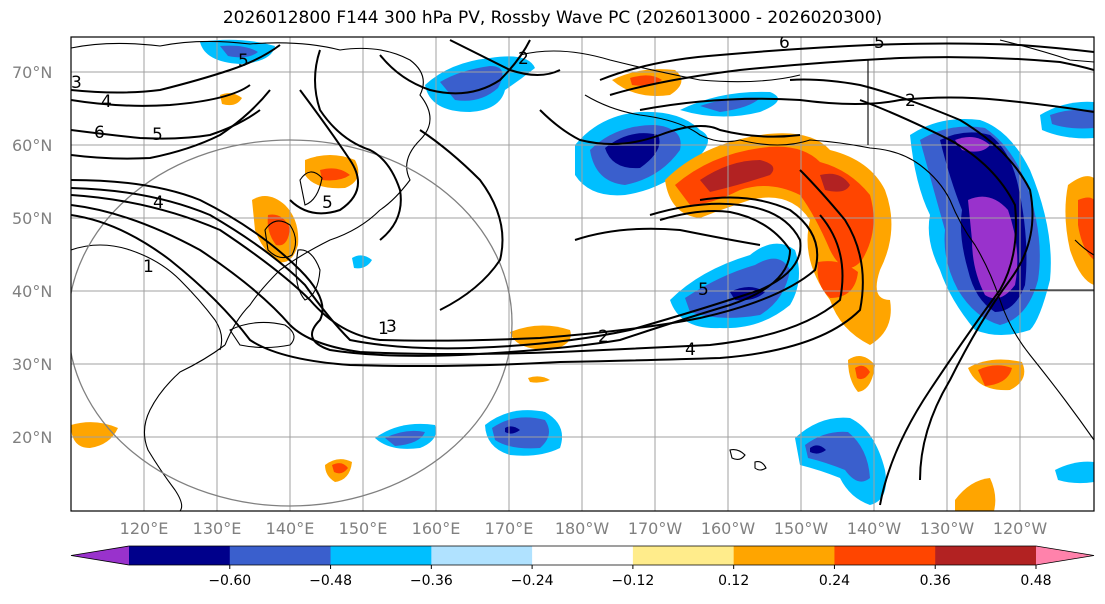 The image size is (1105, 604). I want to click on lon-label: 170°E, so click(509, 528).